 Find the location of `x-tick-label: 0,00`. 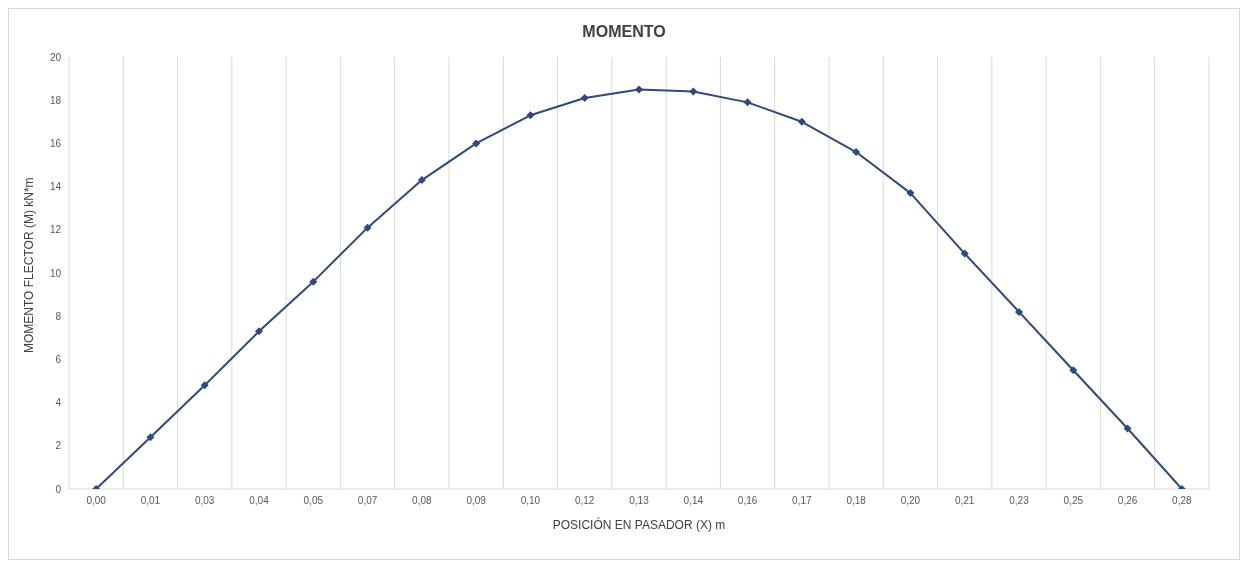

x-tick-label: 0,00 is located at coordinates (96, 501).